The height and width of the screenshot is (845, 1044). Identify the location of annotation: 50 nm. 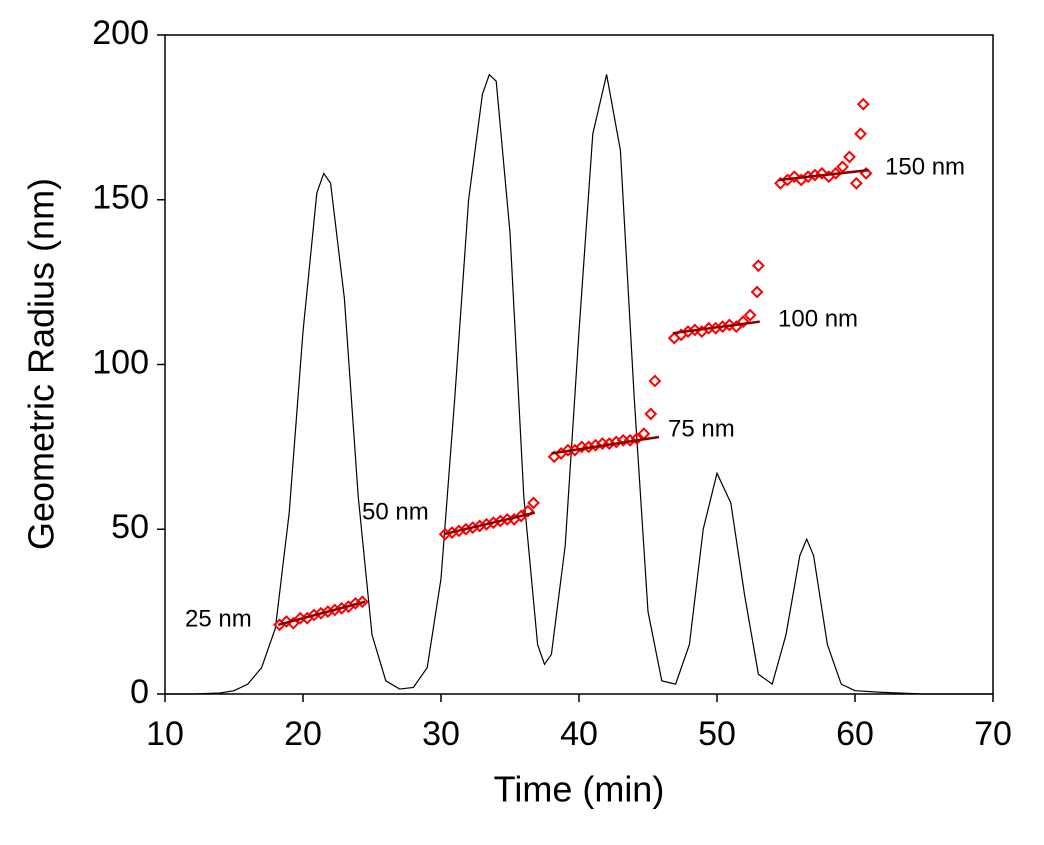
(395, 511).